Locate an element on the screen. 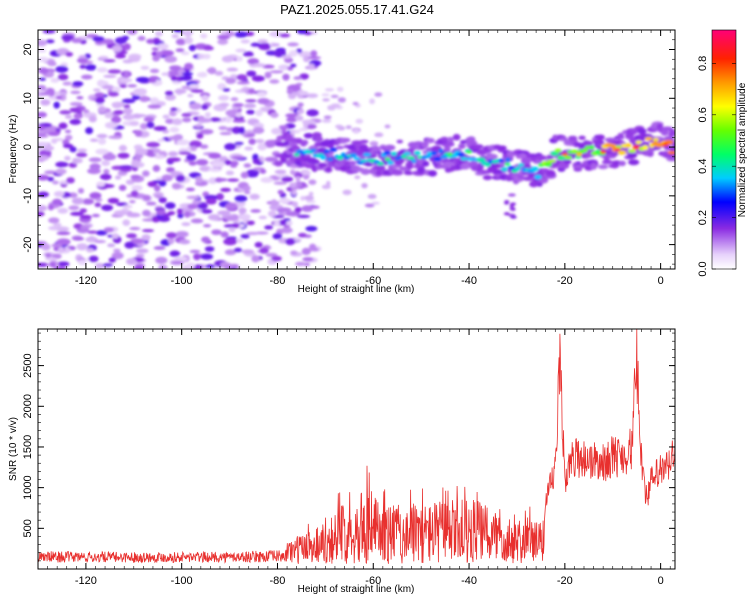  x-tick-label: -40 is located at coordinates (469, 281).